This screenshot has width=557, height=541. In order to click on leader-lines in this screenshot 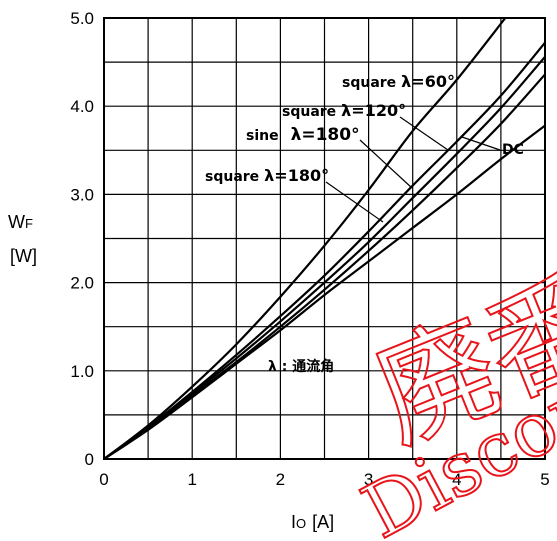, I will do `click(413, 169)`.